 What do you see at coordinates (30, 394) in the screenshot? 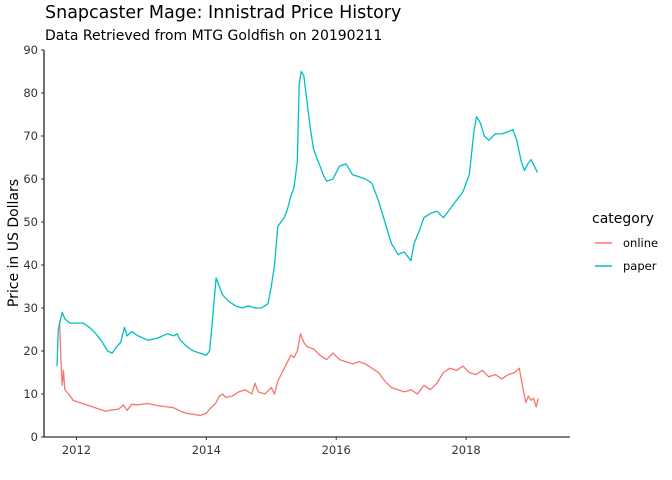
I see `y-tick-label: 10` at bounding box center [30, 394].